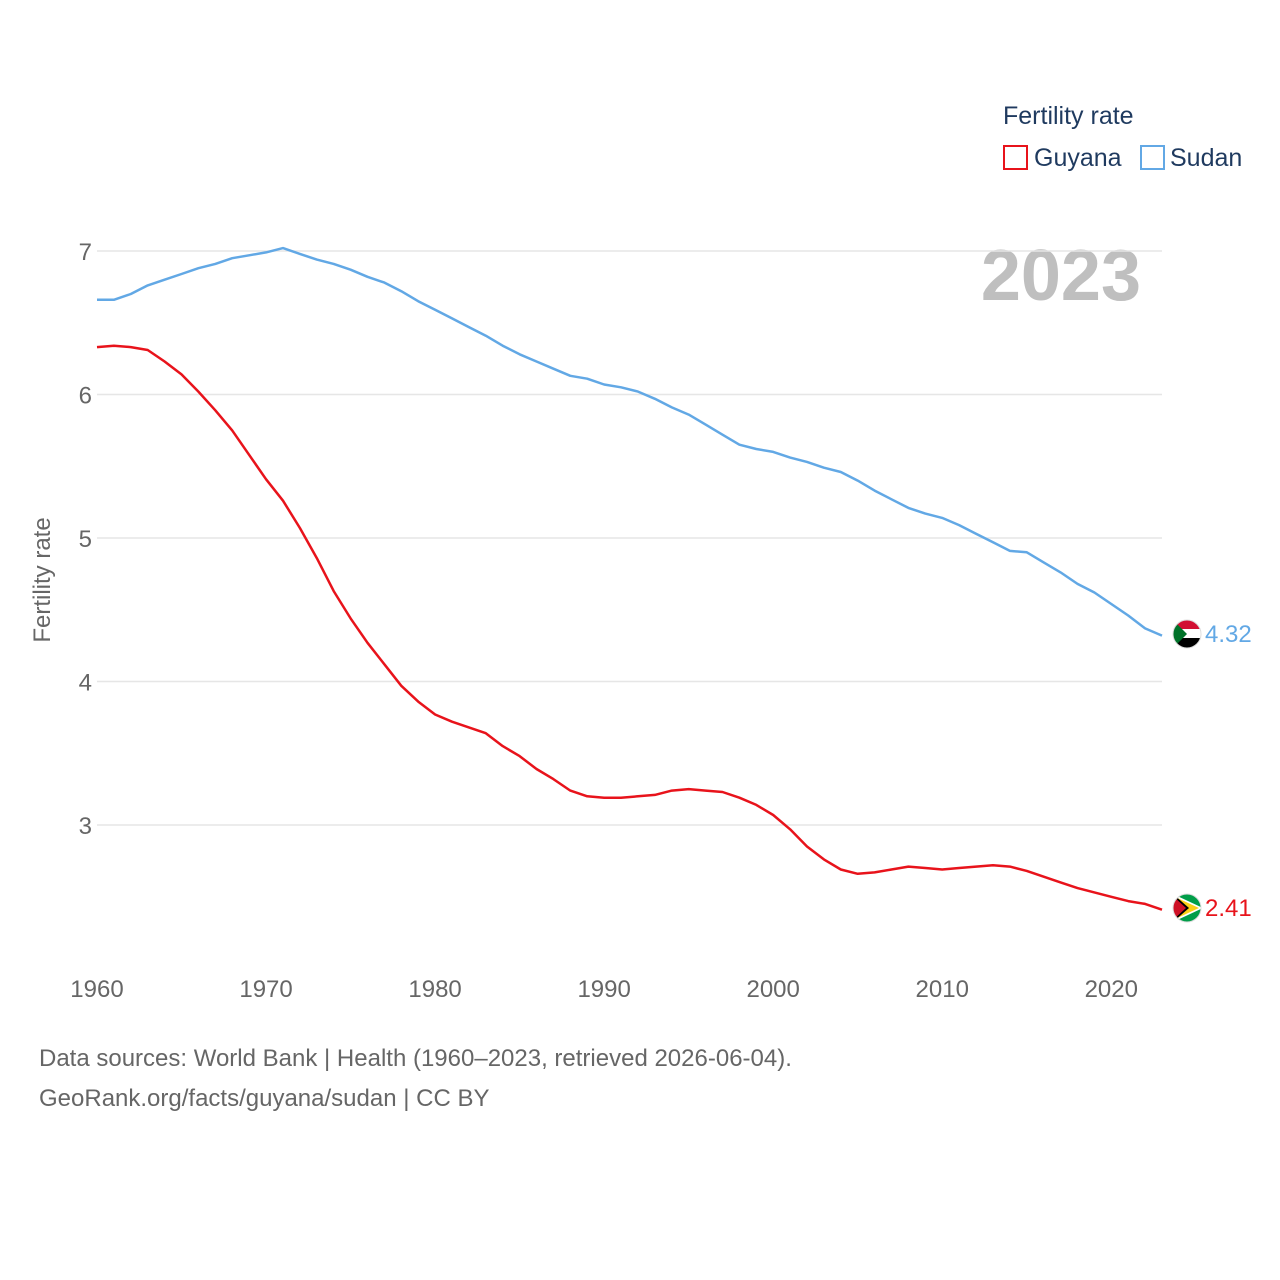 This screenshot has width=1280, height=1280. I want to click on y-tick-label: 6, so click(85, 396).